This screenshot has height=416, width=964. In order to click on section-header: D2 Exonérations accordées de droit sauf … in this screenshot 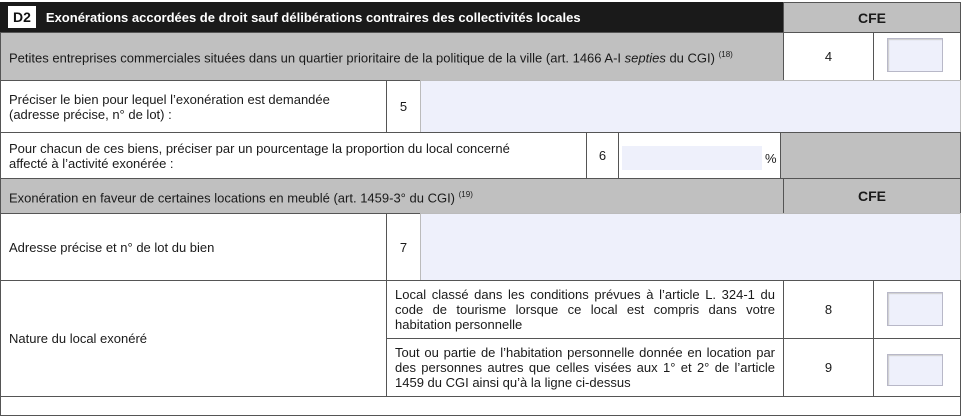, I will do `click(391, 17)`.